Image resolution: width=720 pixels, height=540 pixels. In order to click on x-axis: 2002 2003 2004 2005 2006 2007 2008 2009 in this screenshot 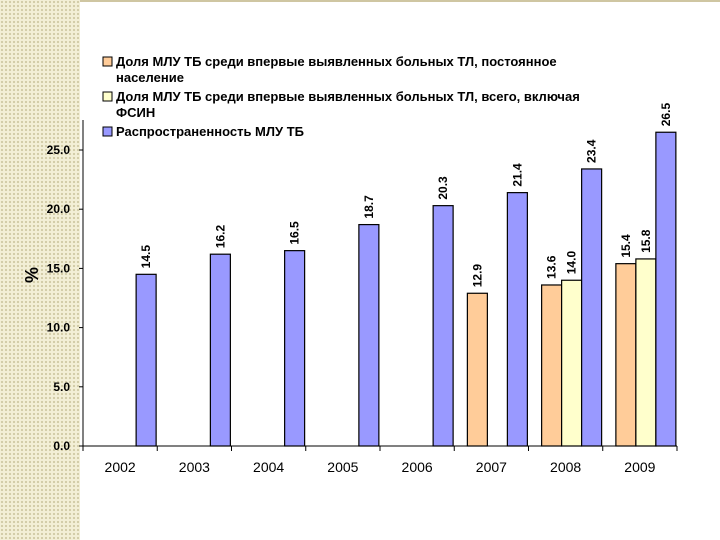, I will do `click(380, 460)`.